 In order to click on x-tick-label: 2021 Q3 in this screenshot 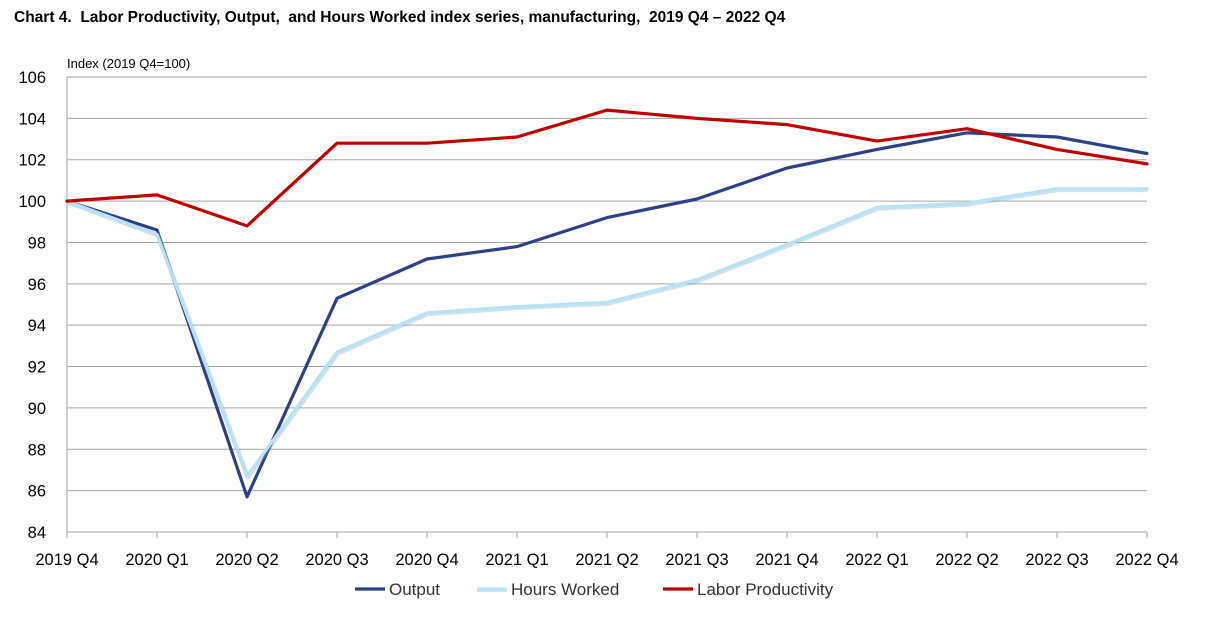, I will do `click(696, 560)`.